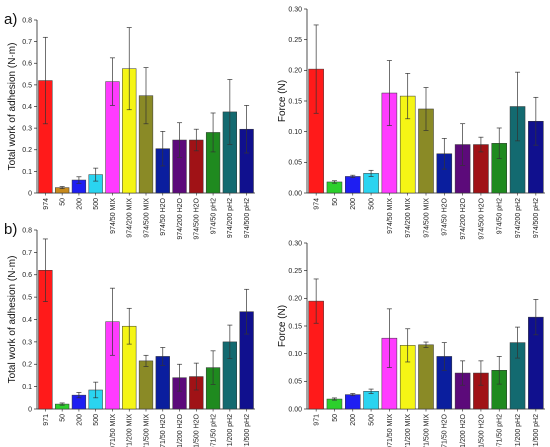 This screenshot has height=447, width=550. What do you see at coordinates (27, 107) in the screenshot?
I see `y-tick-label: 0.4` at bounding box center [27, 107].